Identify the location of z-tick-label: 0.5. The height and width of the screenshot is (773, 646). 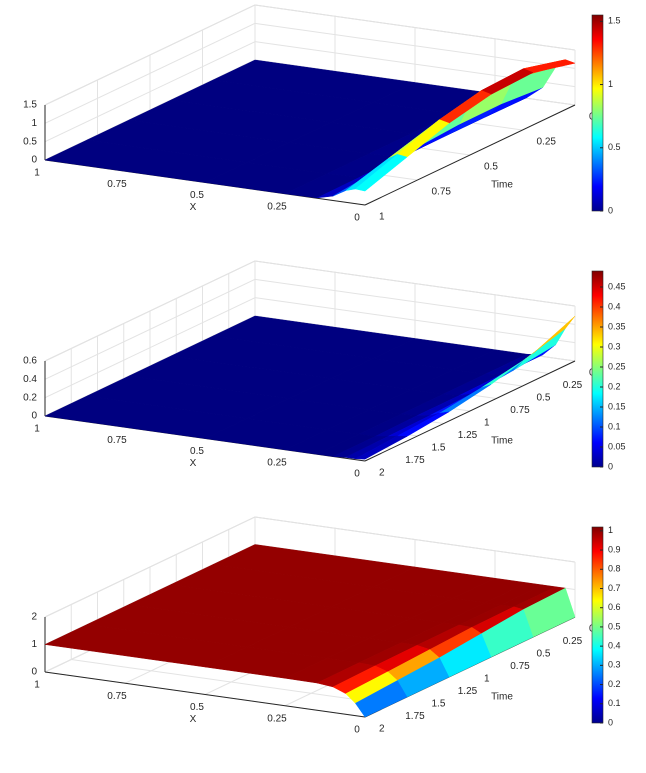
(30, 141).